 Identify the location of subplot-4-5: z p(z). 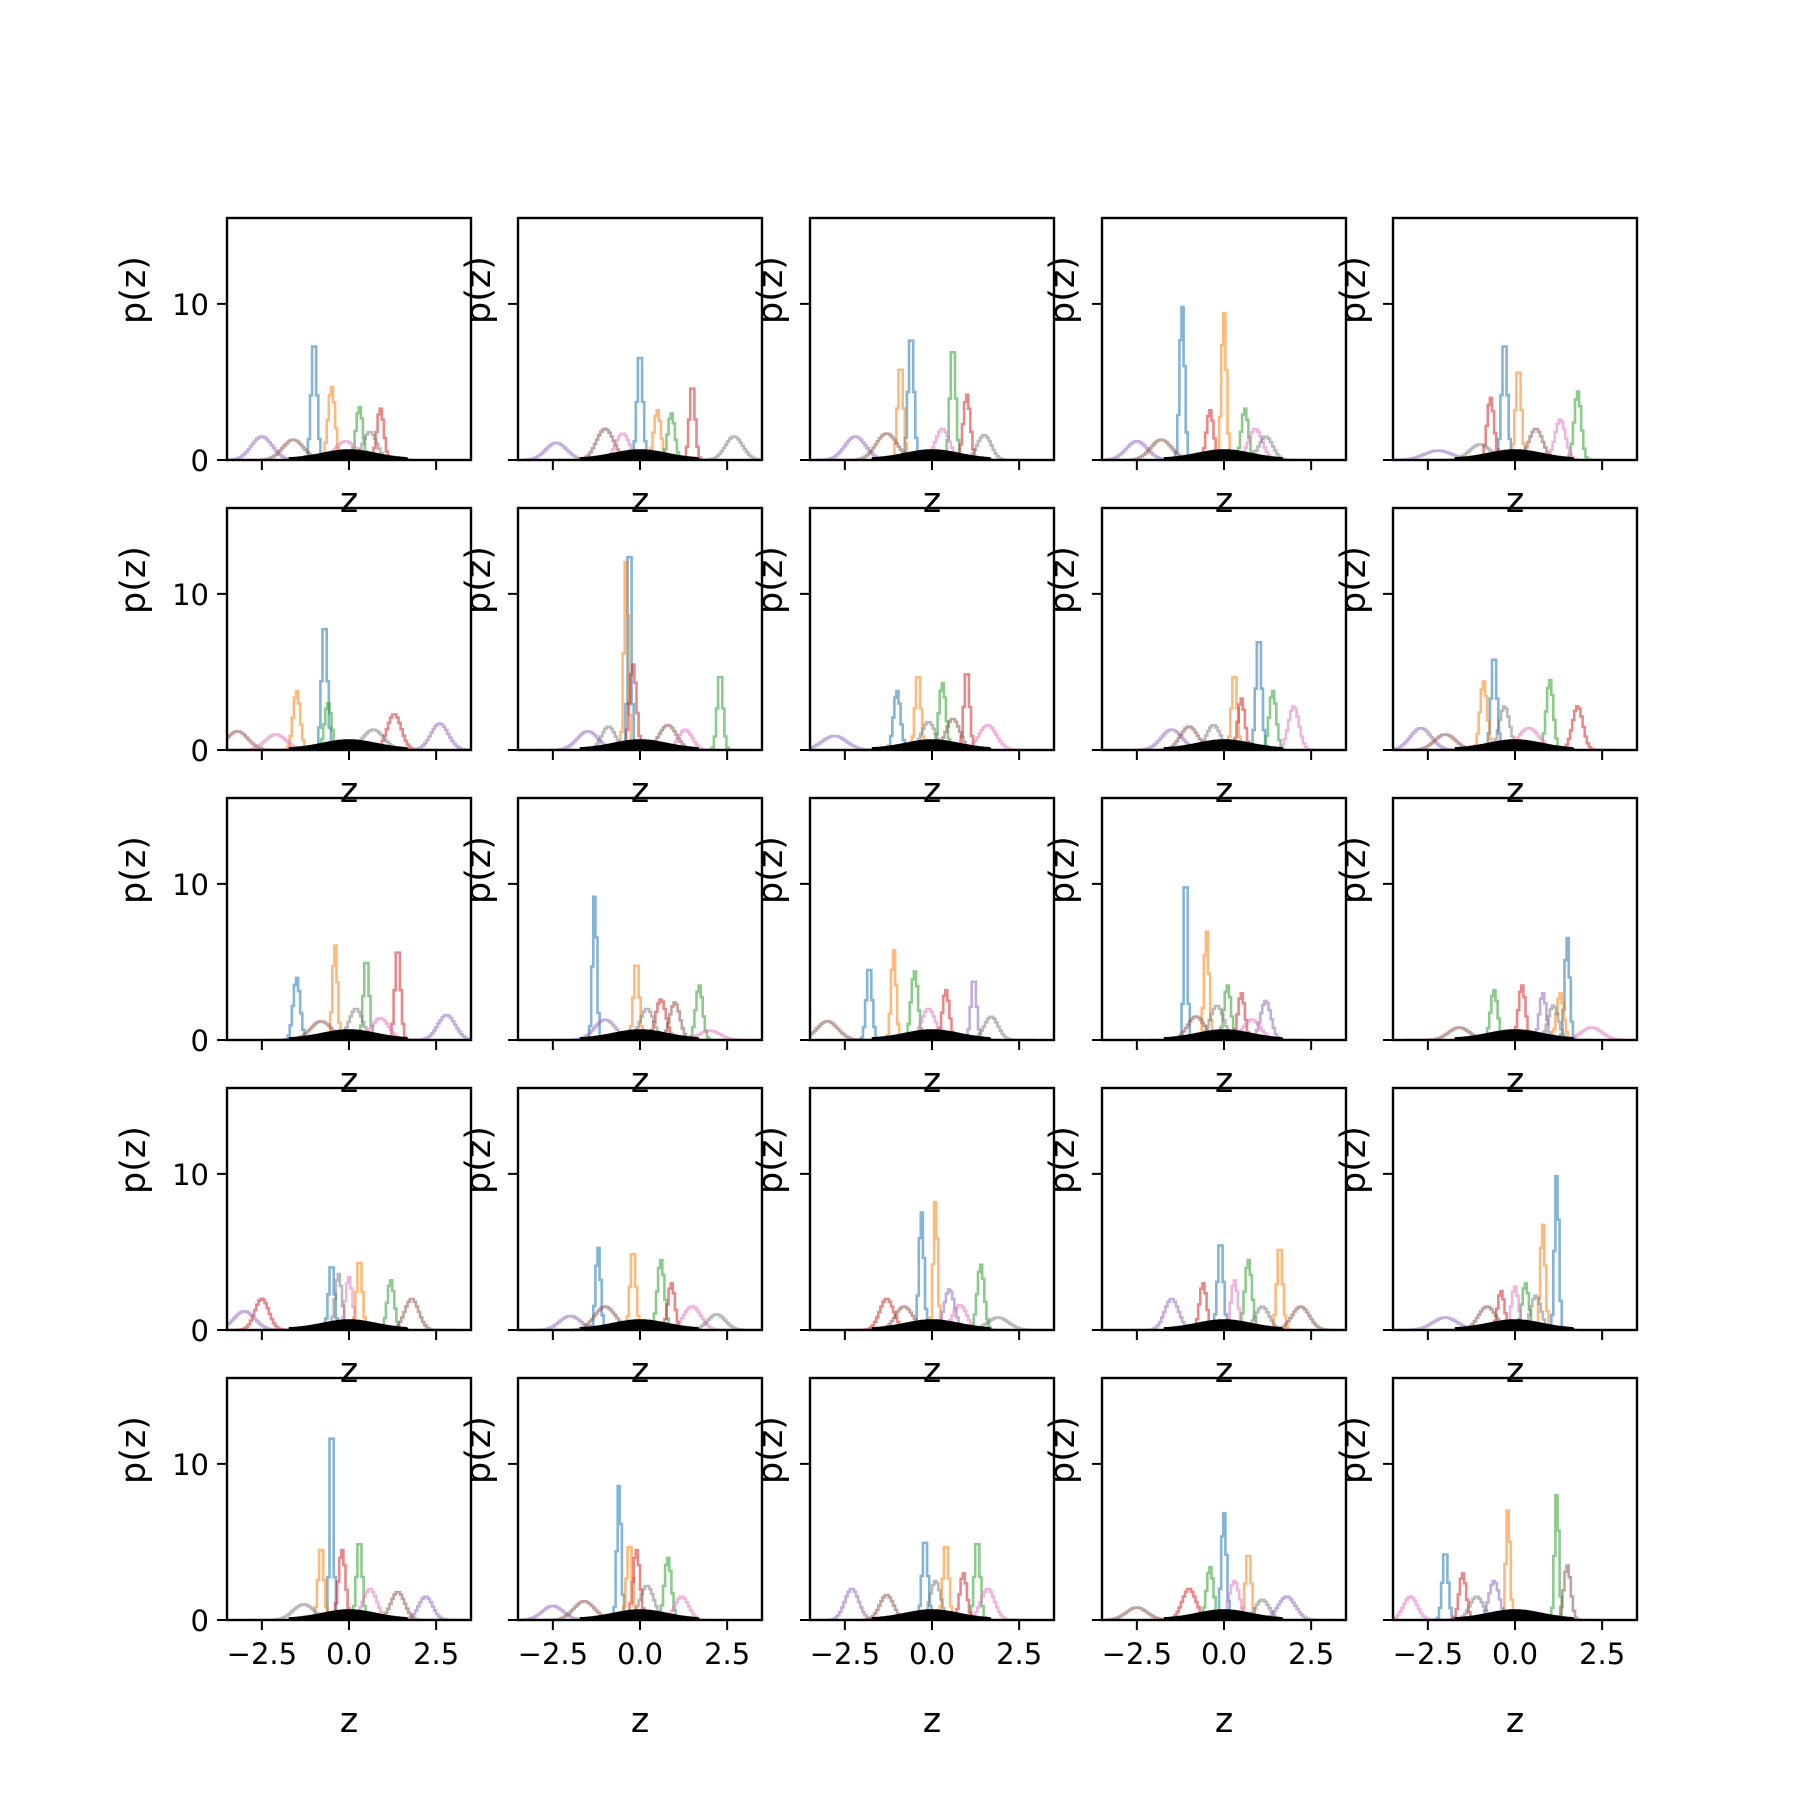
(1486, 1238).